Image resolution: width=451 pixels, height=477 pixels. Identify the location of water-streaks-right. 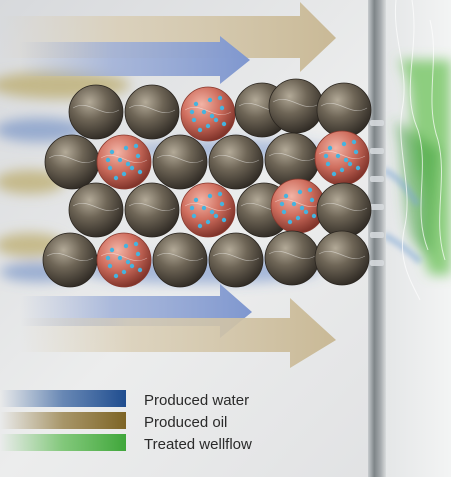
(402, 216).